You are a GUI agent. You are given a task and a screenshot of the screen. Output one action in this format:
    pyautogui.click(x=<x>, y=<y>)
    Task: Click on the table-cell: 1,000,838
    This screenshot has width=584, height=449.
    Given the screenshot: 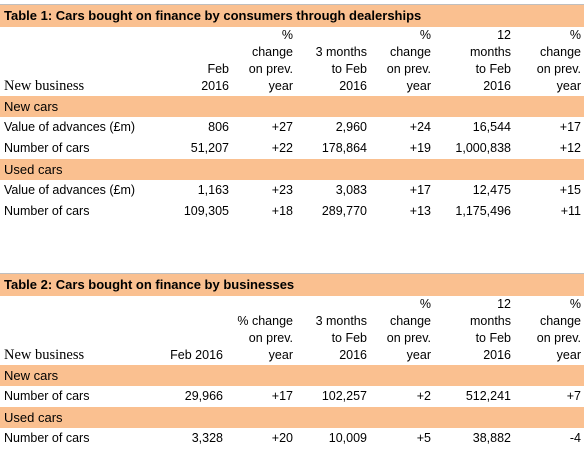 What is the action you would take?
    pyautogui.click(x=483, y=148)
    